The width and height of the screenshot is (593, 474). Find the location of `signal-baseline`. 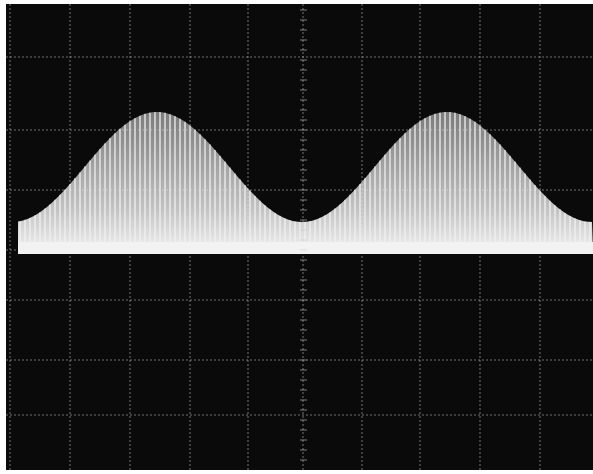

signal-baseline is located at coordinates (305, 247).